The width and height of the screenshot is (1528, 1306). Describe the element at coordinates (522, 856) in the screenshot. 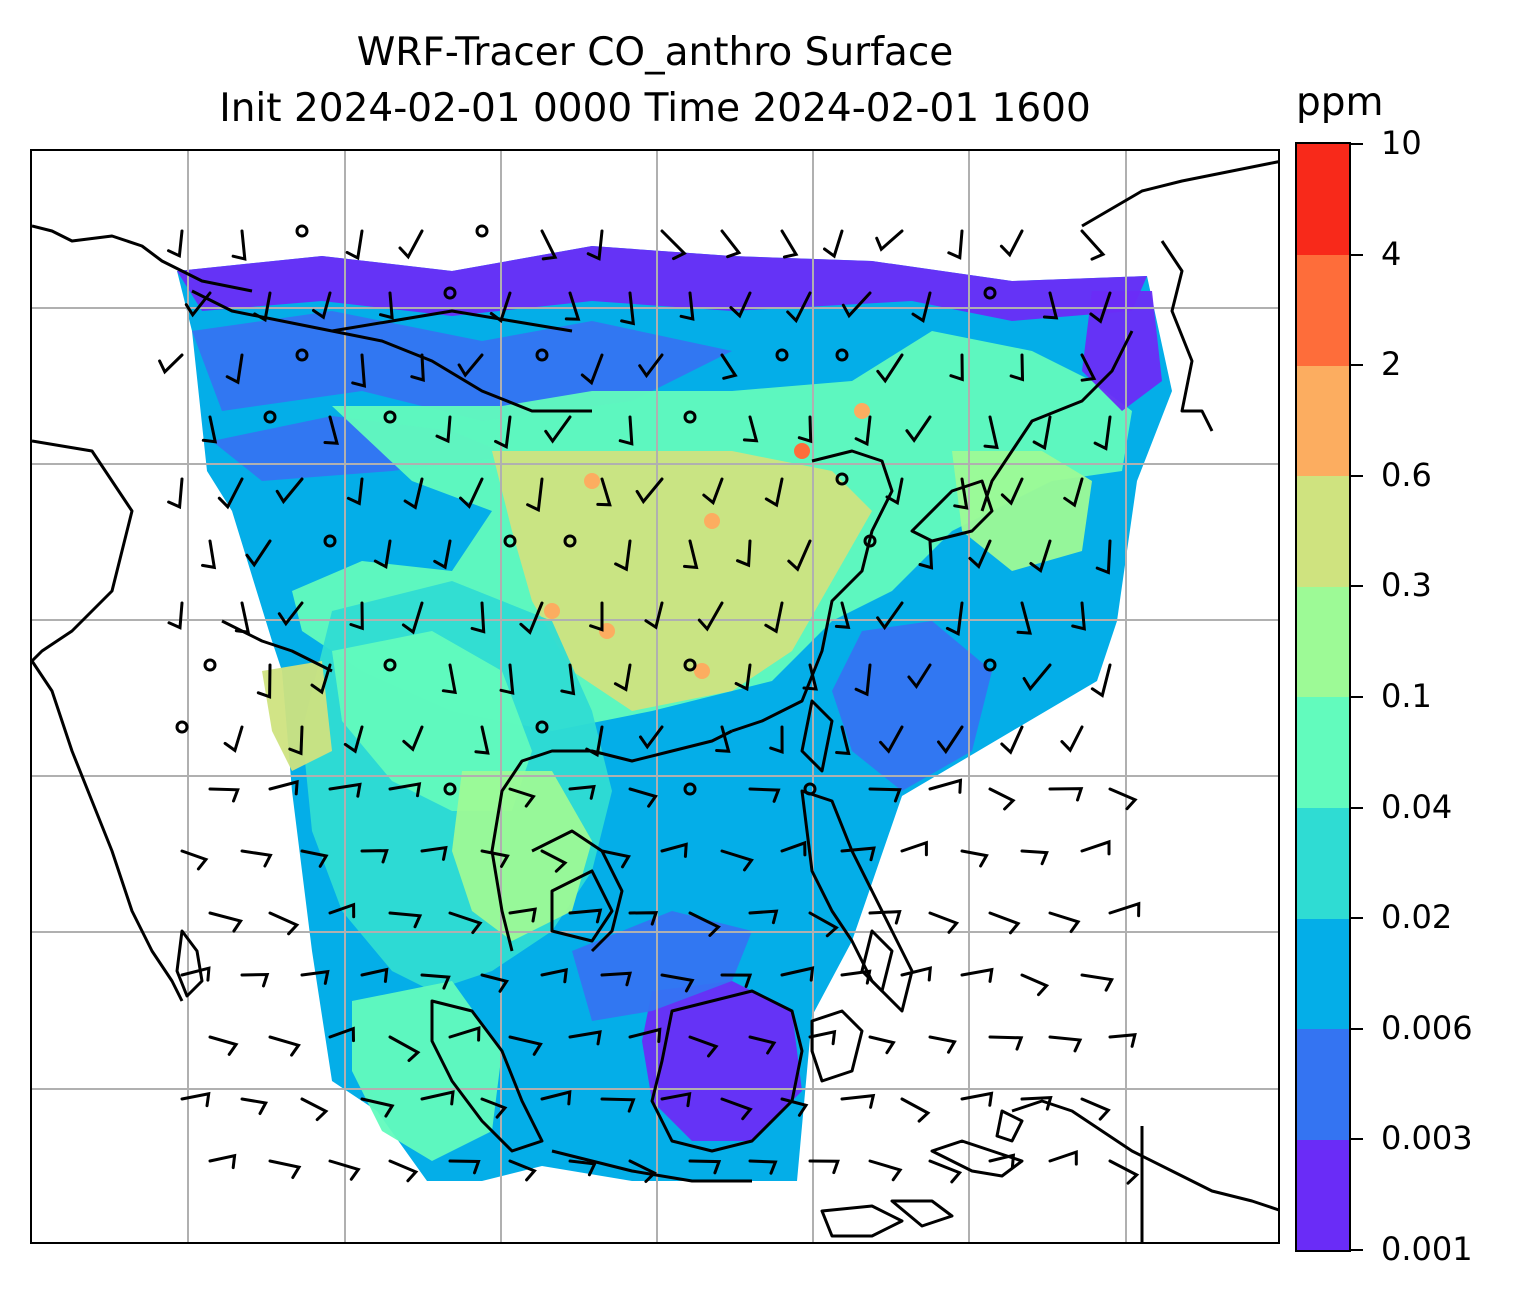

I see `mekong-zone` at that location.